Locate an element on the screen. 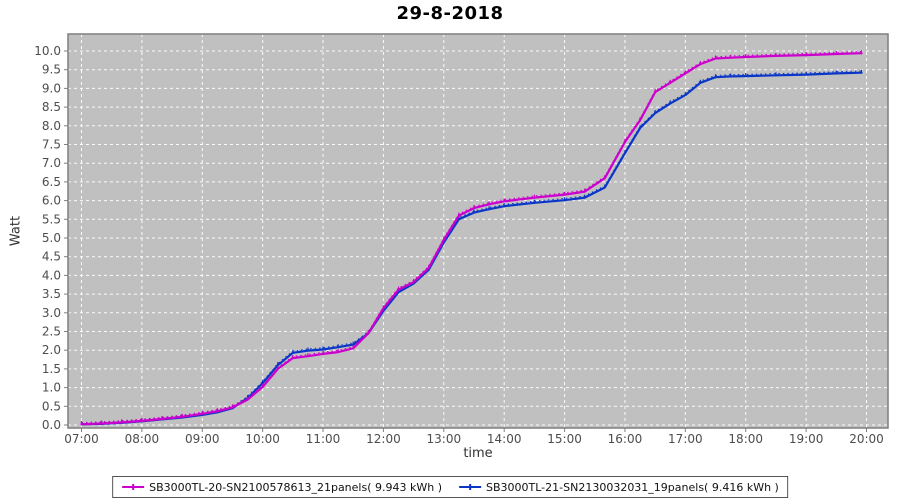 Image resolution: width=900 pixels, height=500 pixels. svg-text: 9.0 is located at coordinates (51, 88).